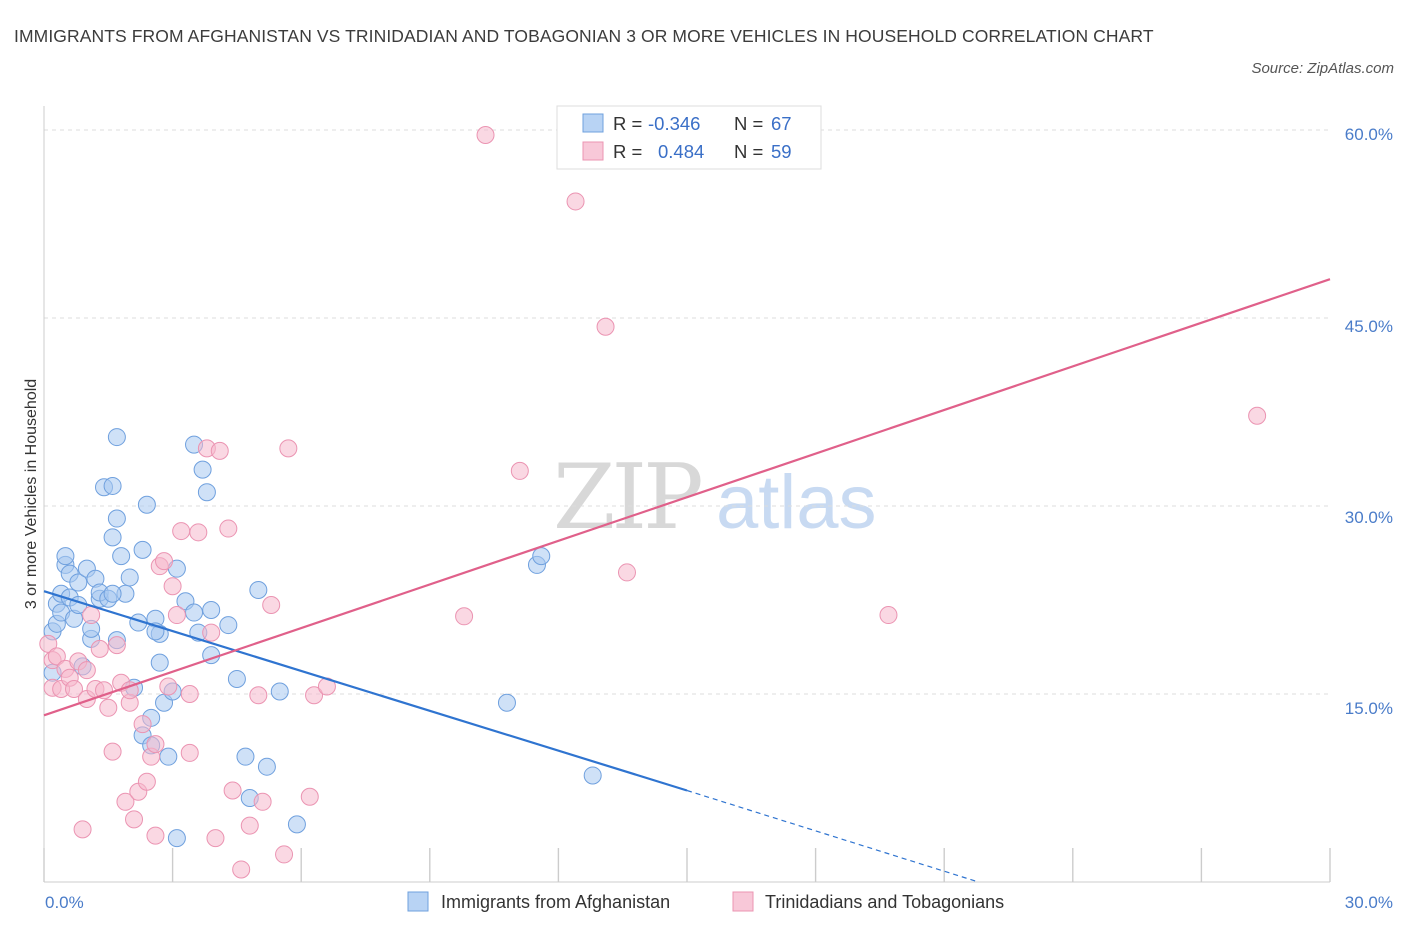 This screenshot has width=1406, height=930. I want to click on legend-swatch-trinidad, so click(593, 151).